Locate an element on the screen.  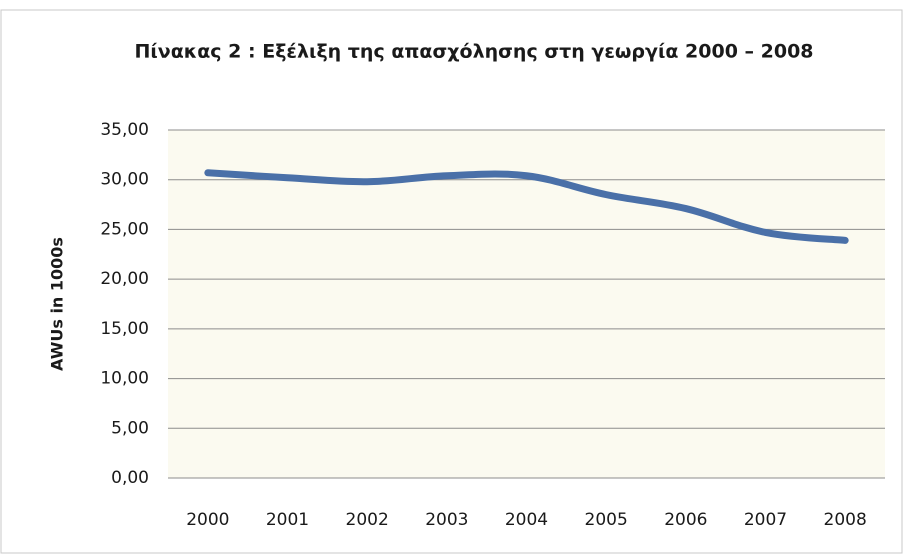
y-axis-label: AWUs in 1000s is located at coordinates (57, 304).